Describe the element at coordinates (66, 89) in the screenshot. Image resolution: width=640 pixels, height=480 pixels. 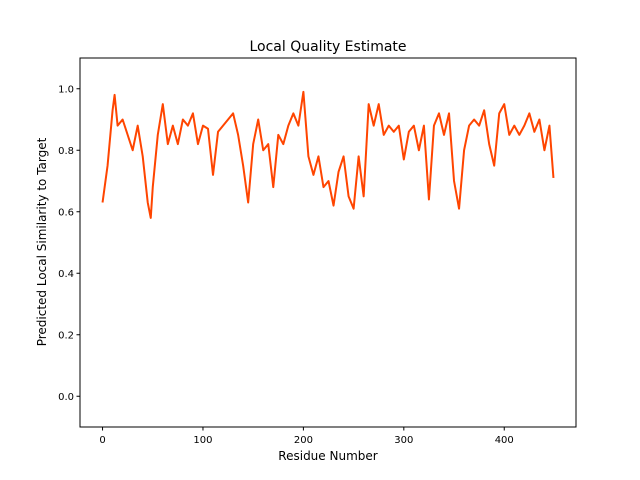
I see `y-tick-label: 1.0` at that location.